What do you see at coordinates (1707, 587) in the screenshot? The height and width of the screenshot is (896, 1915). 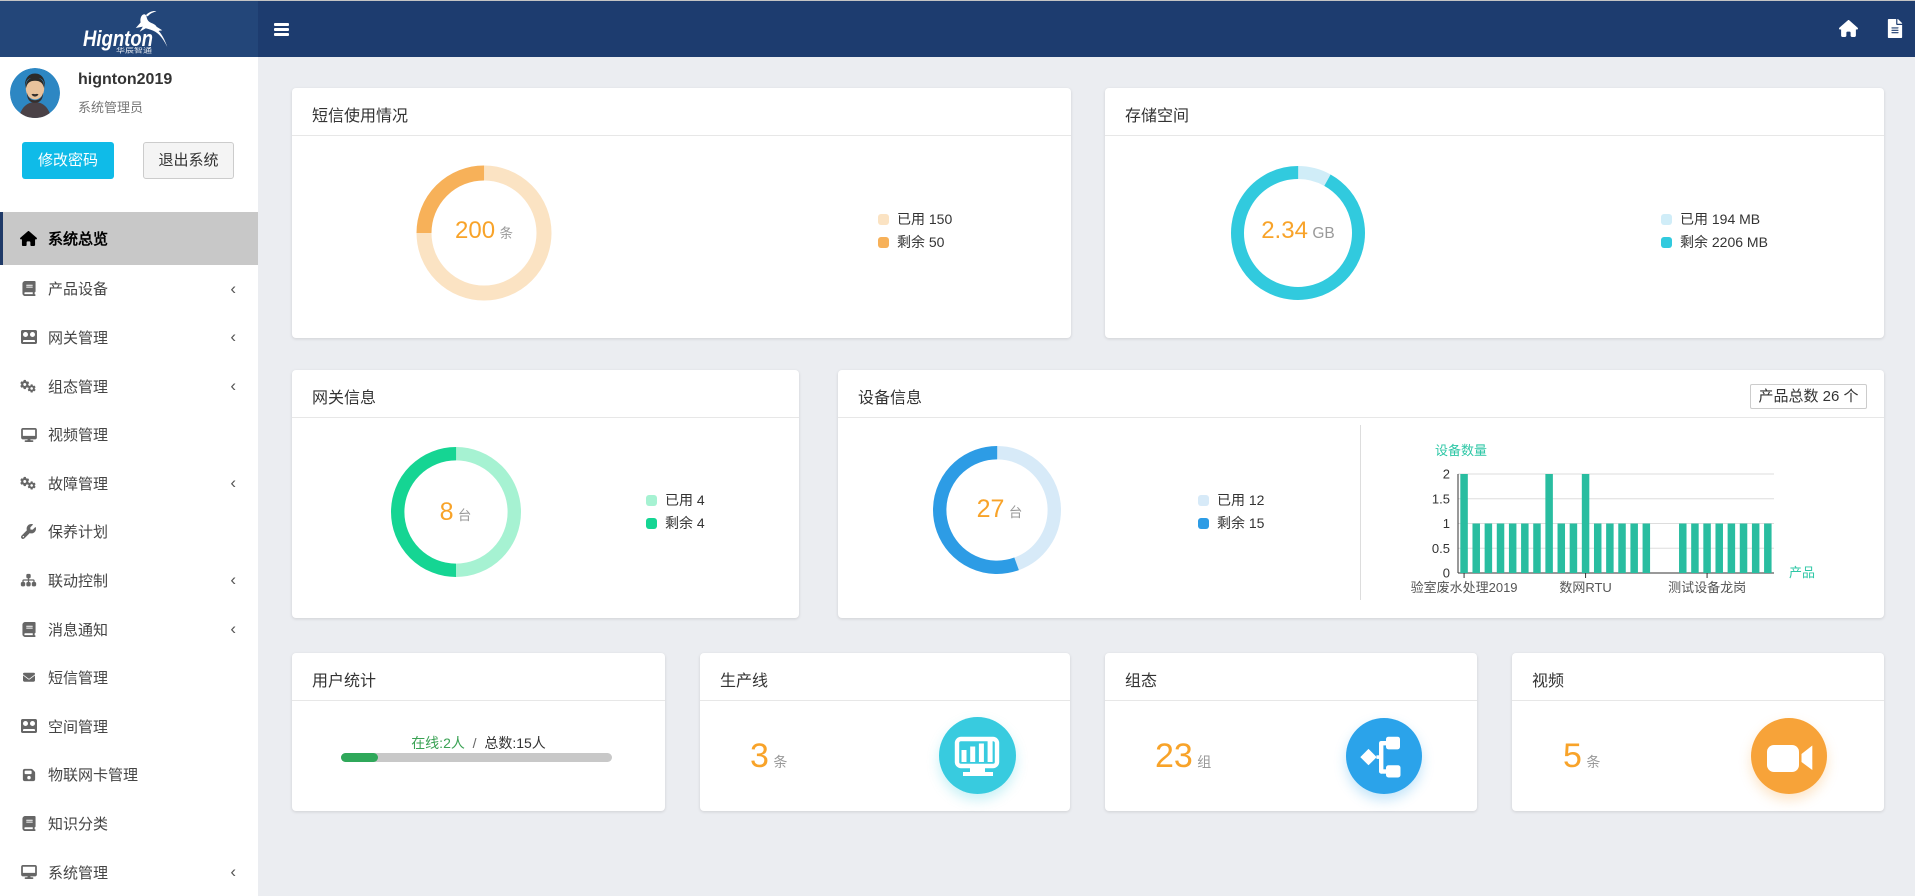 I see `svg-text: 测试设备龙岗` at bounding box center [1707, 587].